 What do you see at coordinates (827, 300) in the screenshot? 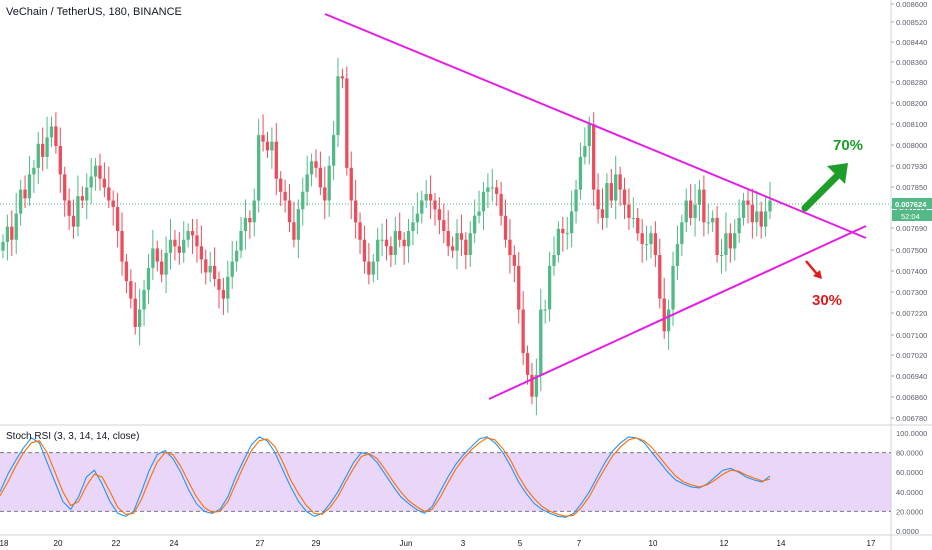
I see `down-probability-label: 30%` at bounding box center [827, 300].